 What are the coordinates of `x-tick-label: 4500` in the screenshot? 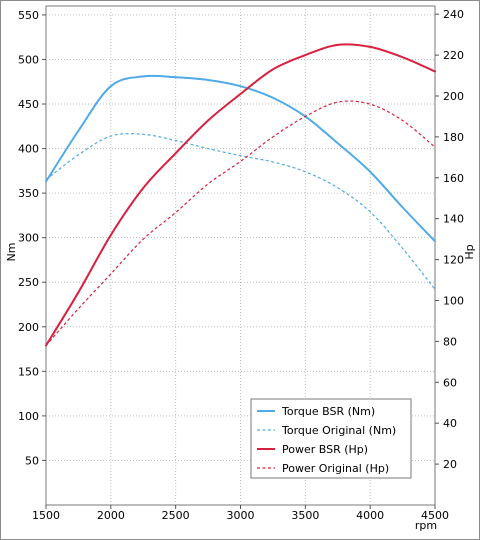 It's located at (435, 515).